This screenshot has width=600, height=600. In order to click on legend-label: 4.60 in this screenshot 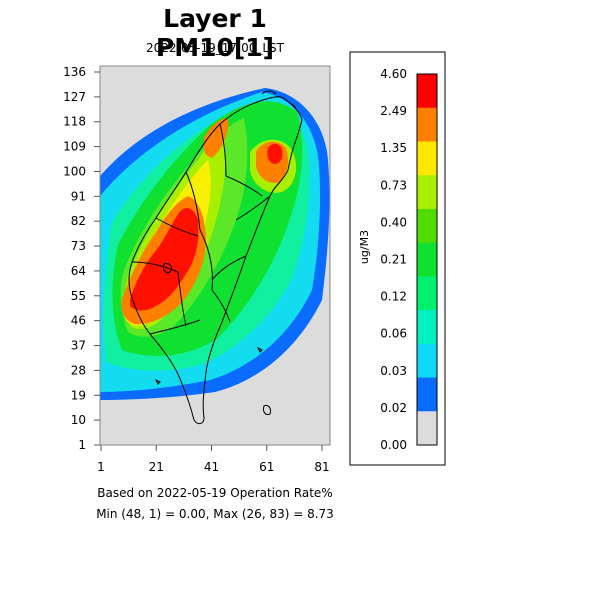, I will do `click(393, 74)`.